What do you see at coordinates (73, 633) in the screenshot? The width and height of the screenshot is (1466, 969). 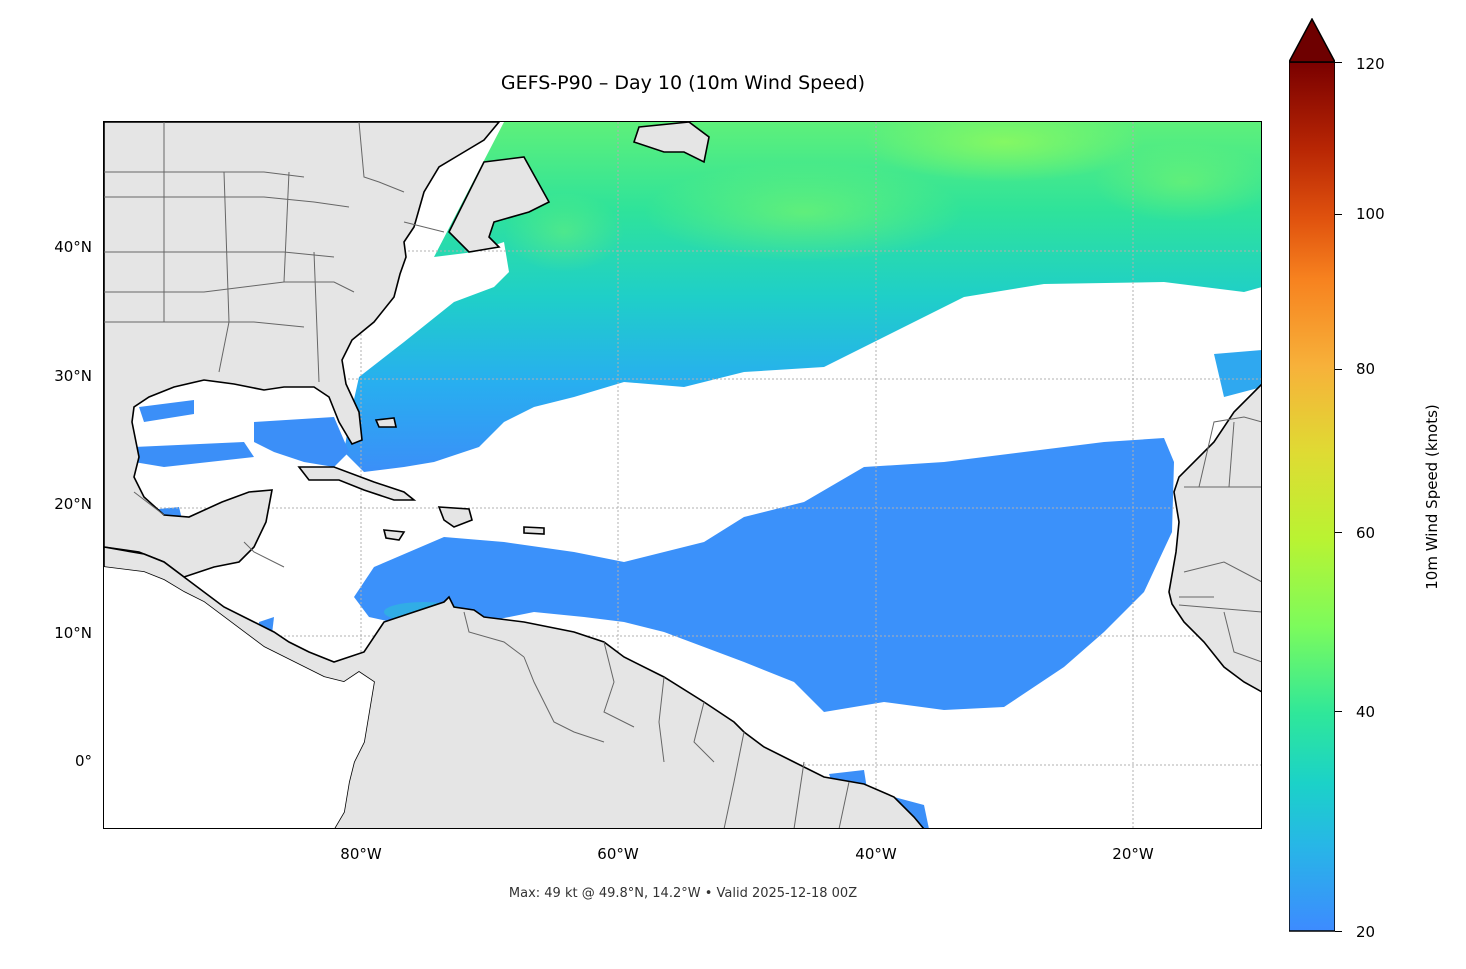 I see `y-tick-label: 10°N` at bounding box center [73, 633].